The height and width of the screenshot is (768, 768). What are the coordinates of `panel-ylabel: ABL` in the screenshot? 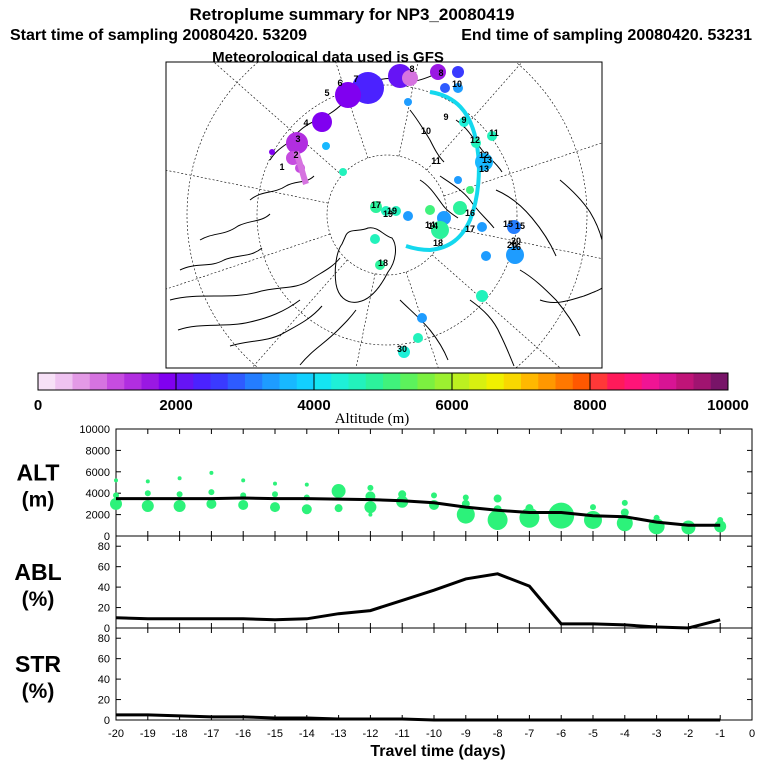 It's located at (37, 572).